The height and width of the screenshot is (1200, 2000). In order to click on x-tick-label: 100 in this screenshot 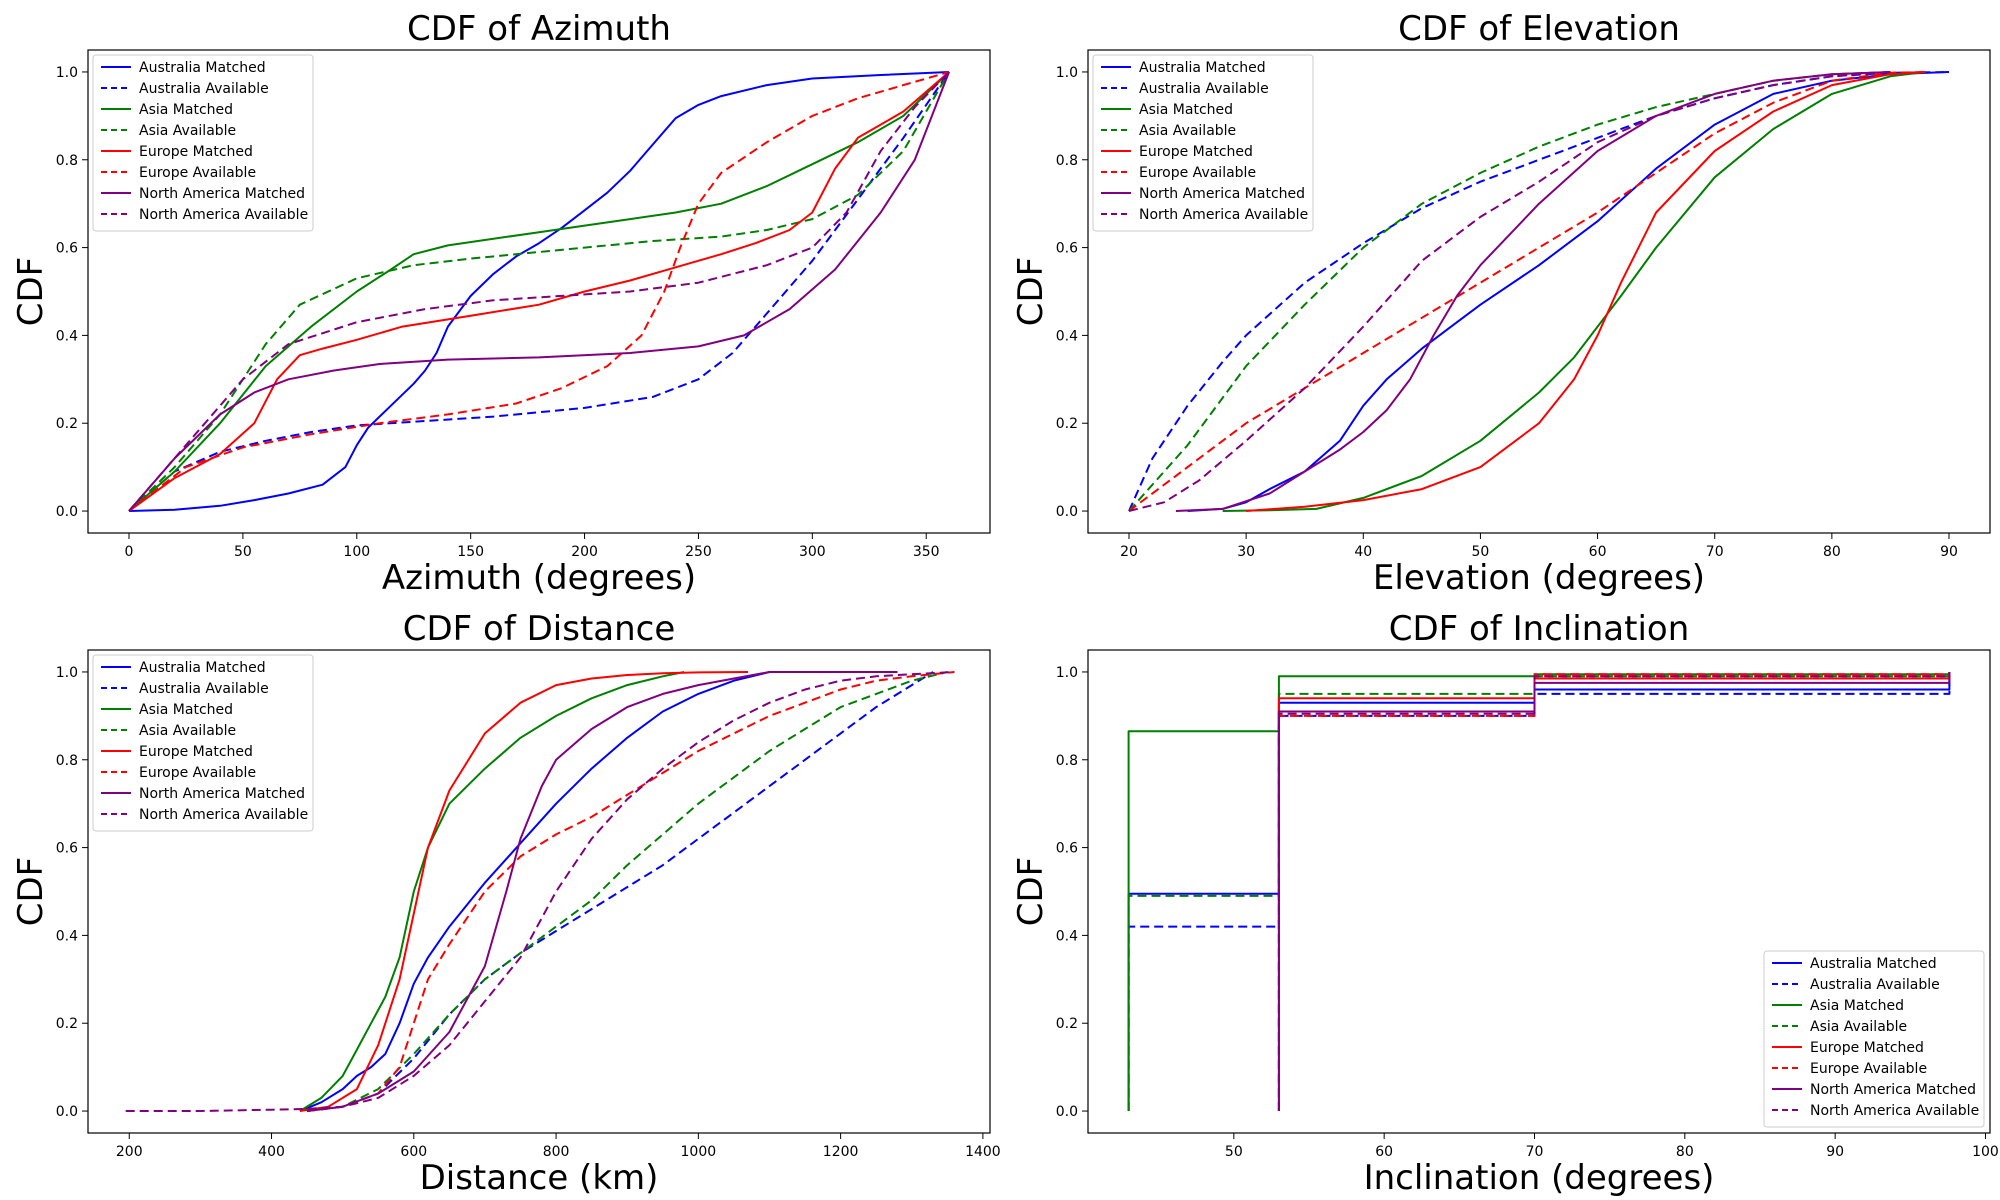, I will do `click(1985, 1152)`.